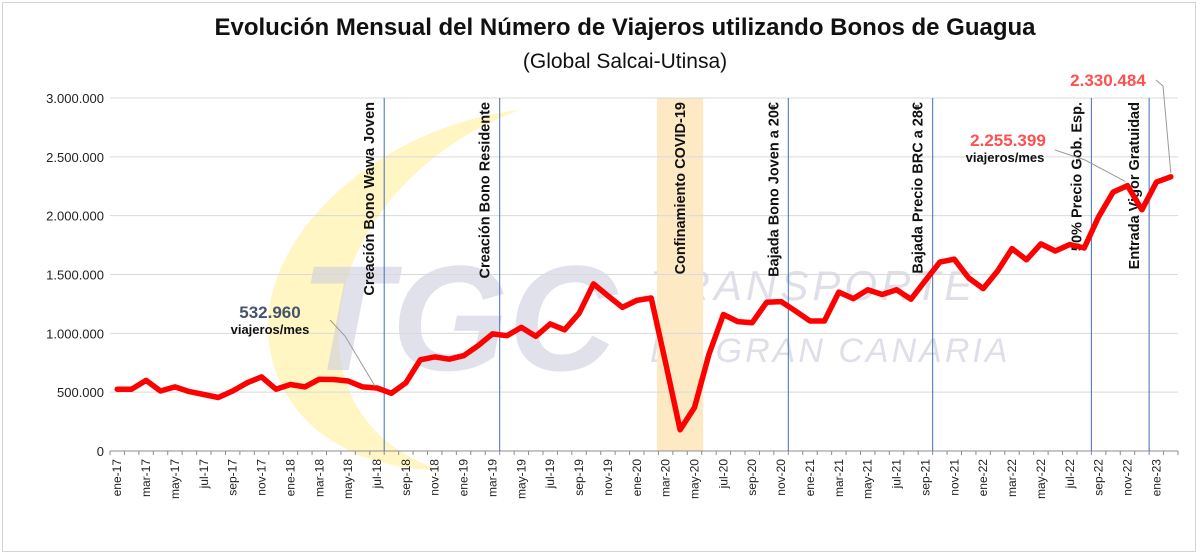  Describe the element at coordinates (681, 188) in the screenshot. I see `covid-label: Confinamiento COVID-19` at that location.